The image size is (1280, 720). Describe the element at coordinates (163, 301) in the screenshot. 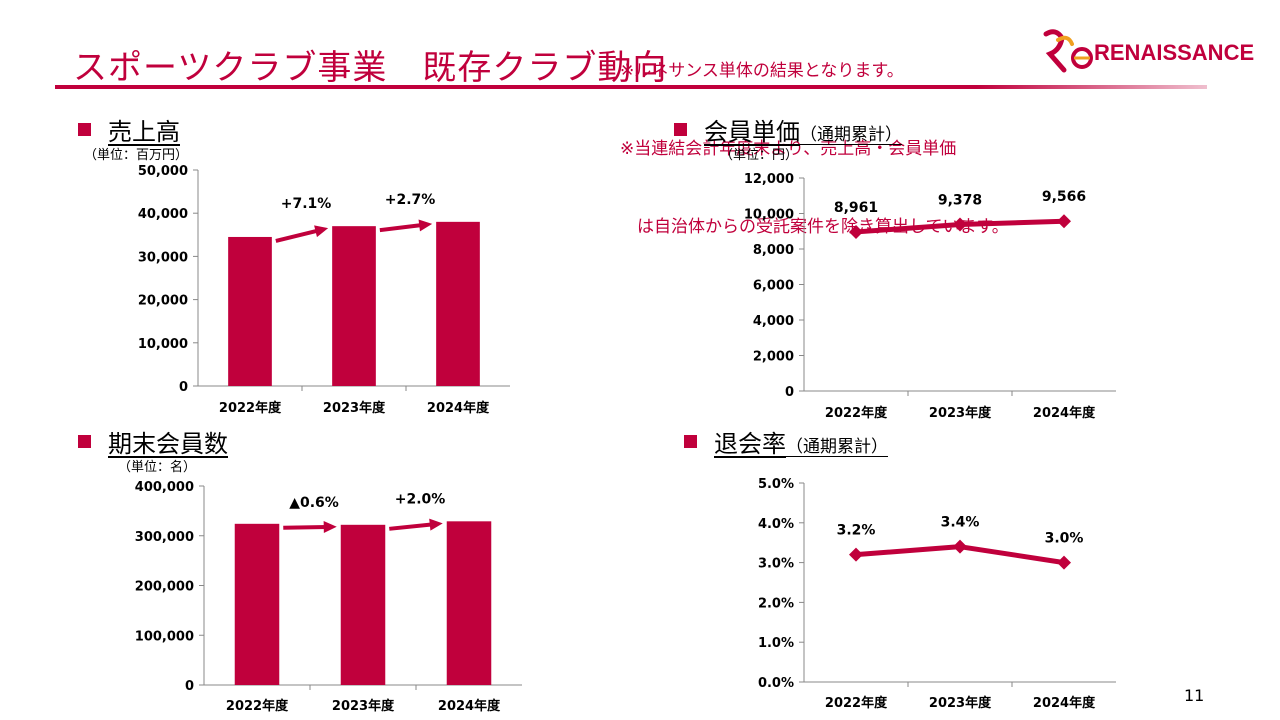

I see `y-tick-label: 20,000` at that location.